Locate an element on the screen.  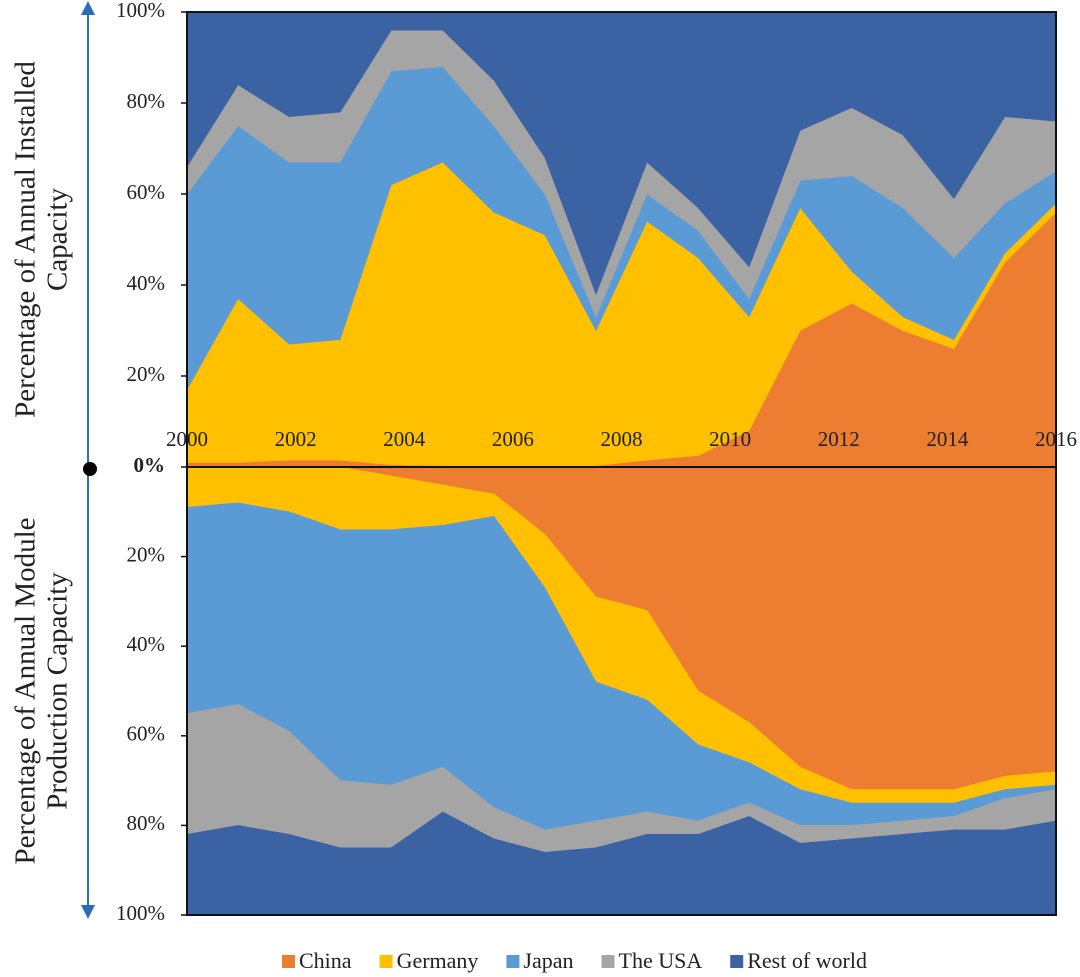
x-tick-label: 2010 is located at coordinates (730, 439).